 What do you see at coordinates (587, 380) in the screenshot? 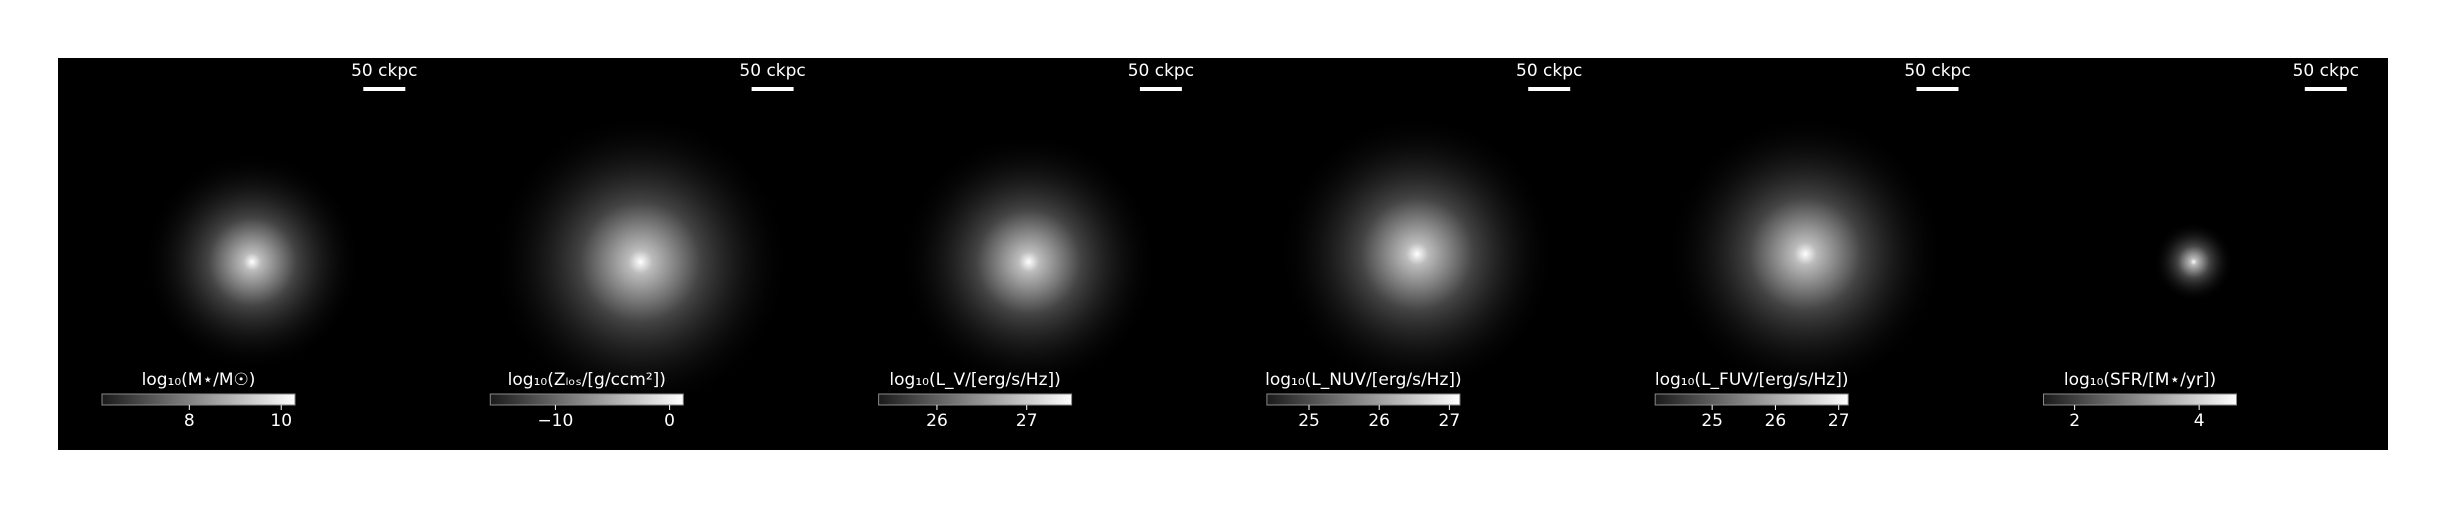
I see `colorbar-label: log₁₀(Zₗₒₛ/[g/ccm²])` at bounding box center [587, 380].